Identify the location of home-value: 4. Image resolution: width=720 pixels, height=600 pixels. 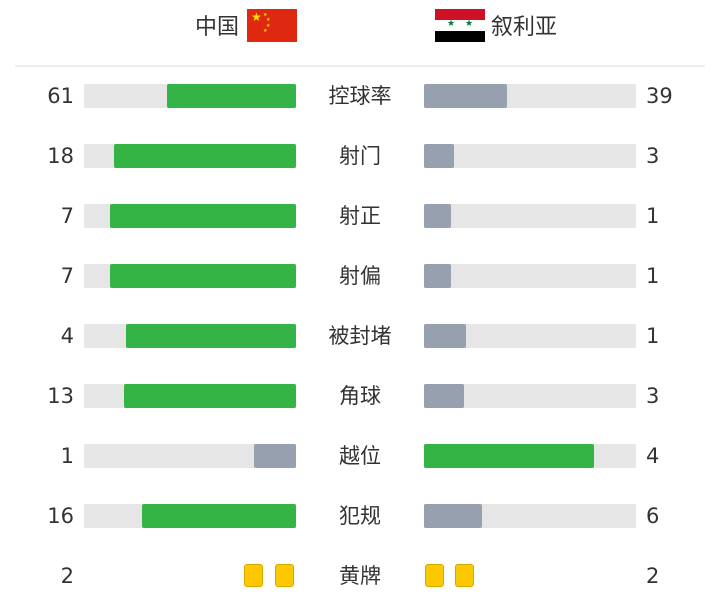
(67, 336).